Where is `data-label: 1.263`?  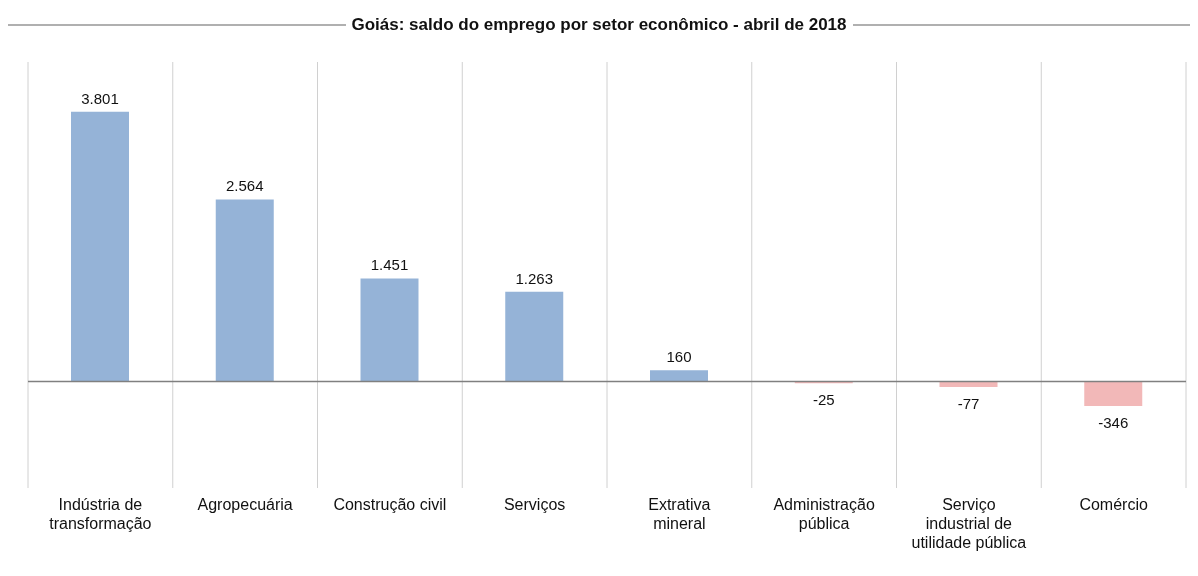
data-label: 1.263 is located at coordinates (534, 278).